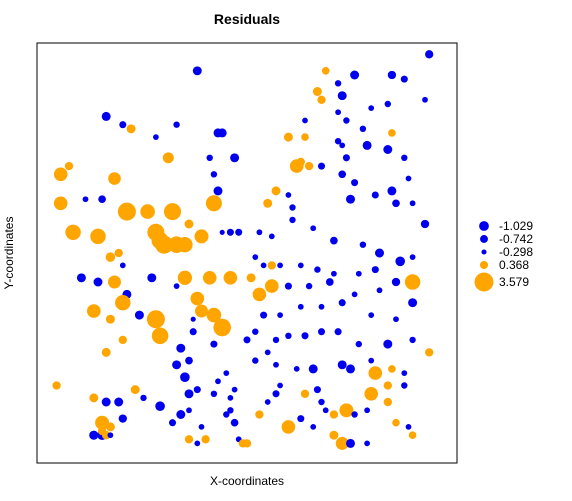 This screenshot has width=572, height=501. Describe the element at coordinates (484, 239) in the screenshot. I see `legend-marker` at that location.